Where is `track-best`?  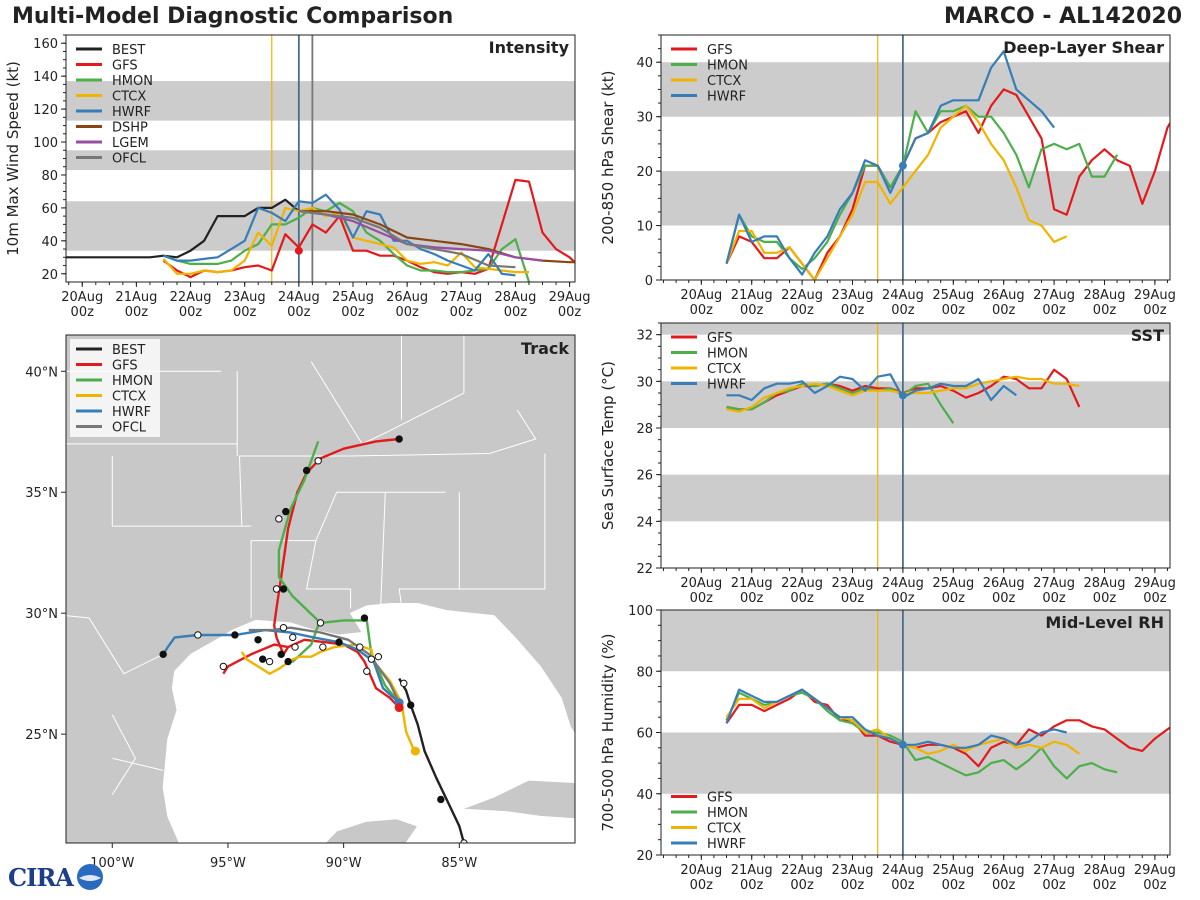 track-best is located at coordinates (432, 760).